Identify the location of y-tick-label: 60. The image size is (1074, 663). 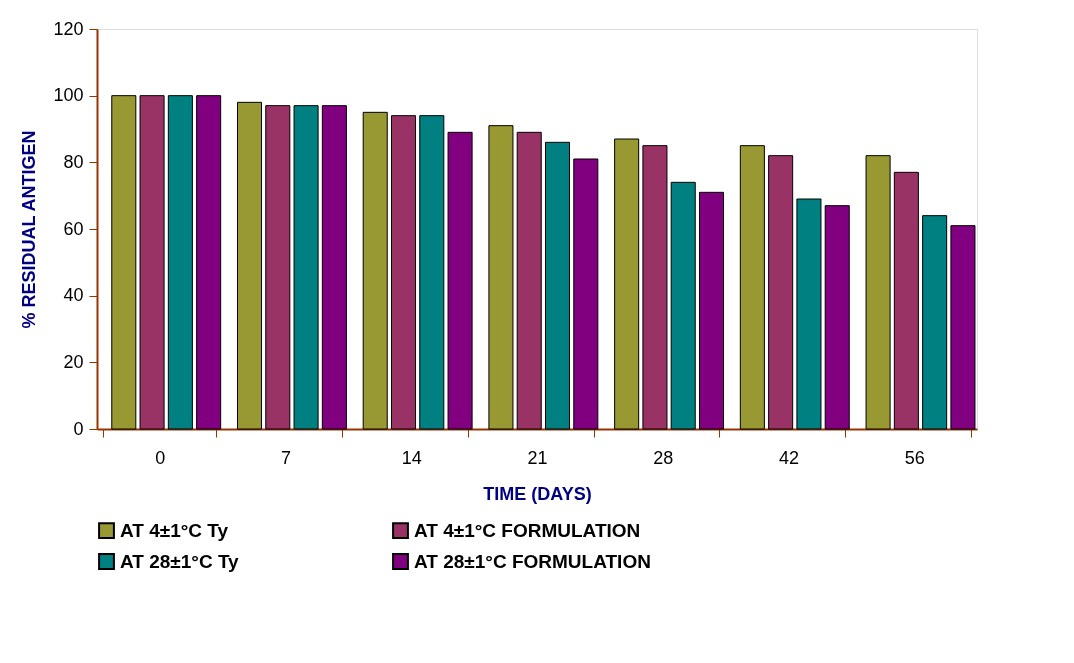
(73, 228).